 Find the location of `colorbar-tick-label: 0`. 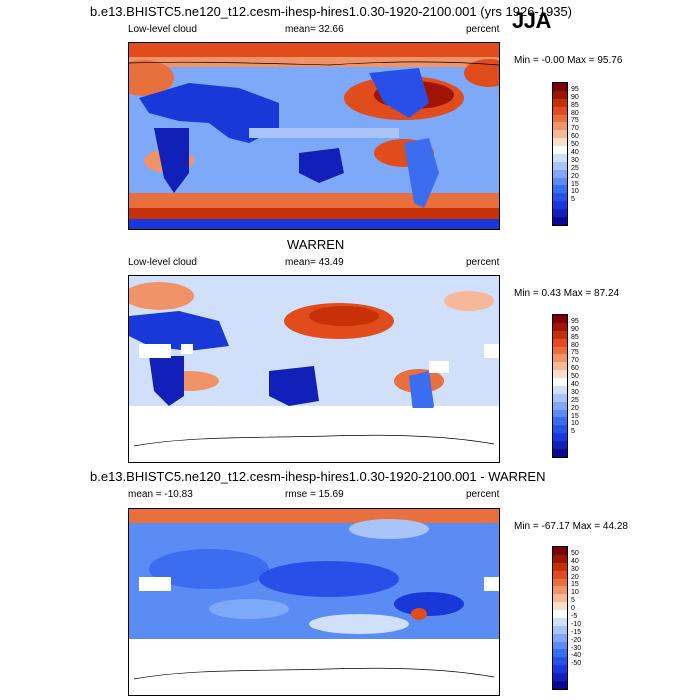

colorbar-tick-label: 0 is located at coordinates (573, 609).